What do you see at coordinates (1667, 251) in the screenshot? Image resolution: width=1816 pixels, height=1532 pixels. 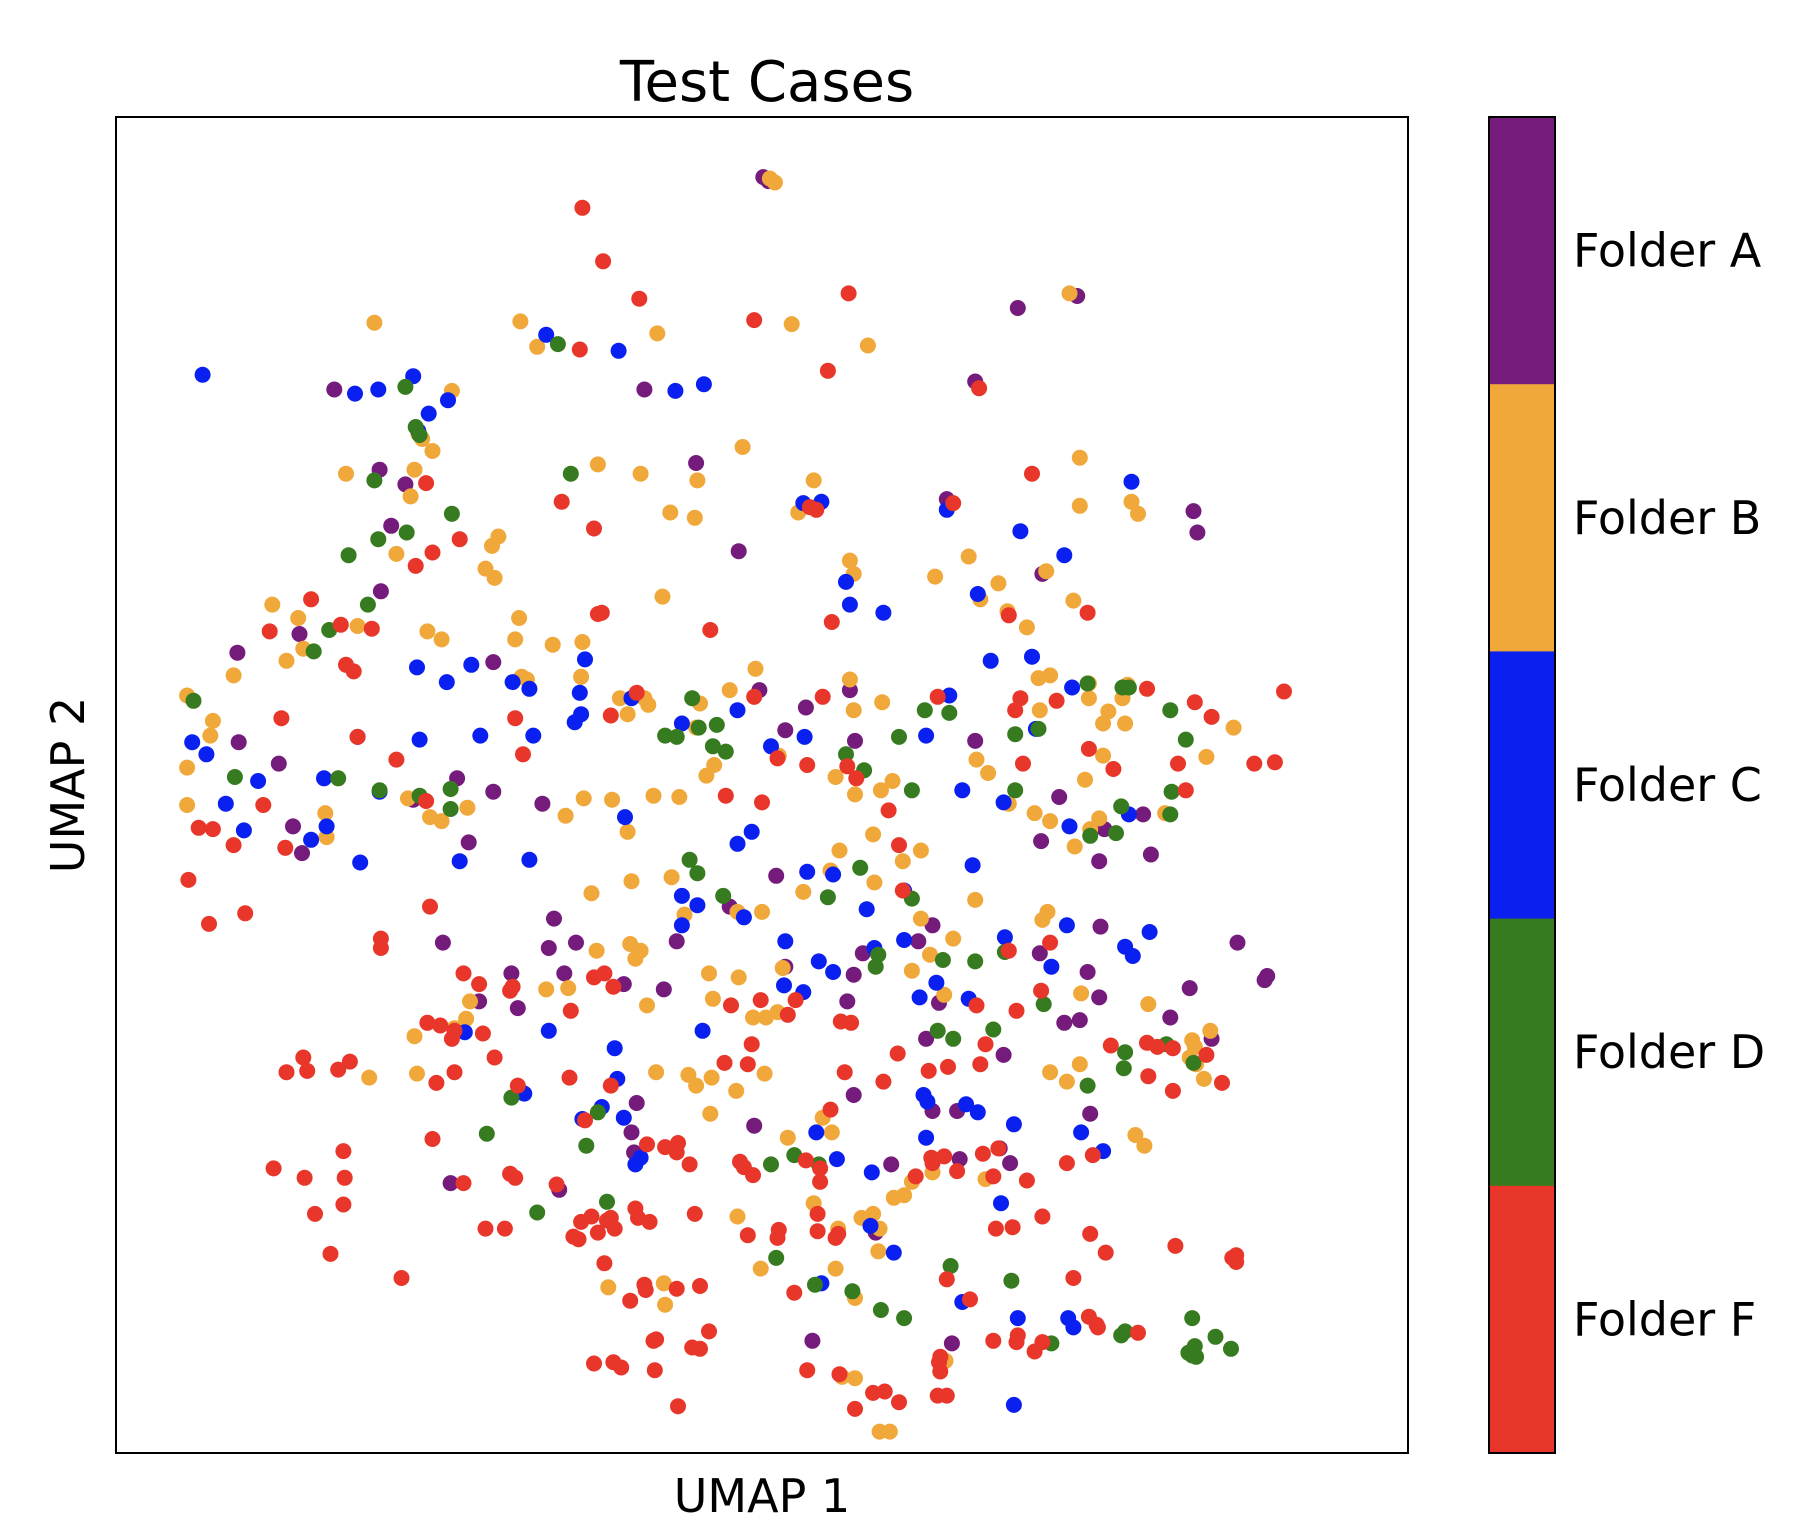 I see `colorbar-label: Folder A` at bounding box center [1667, 251].